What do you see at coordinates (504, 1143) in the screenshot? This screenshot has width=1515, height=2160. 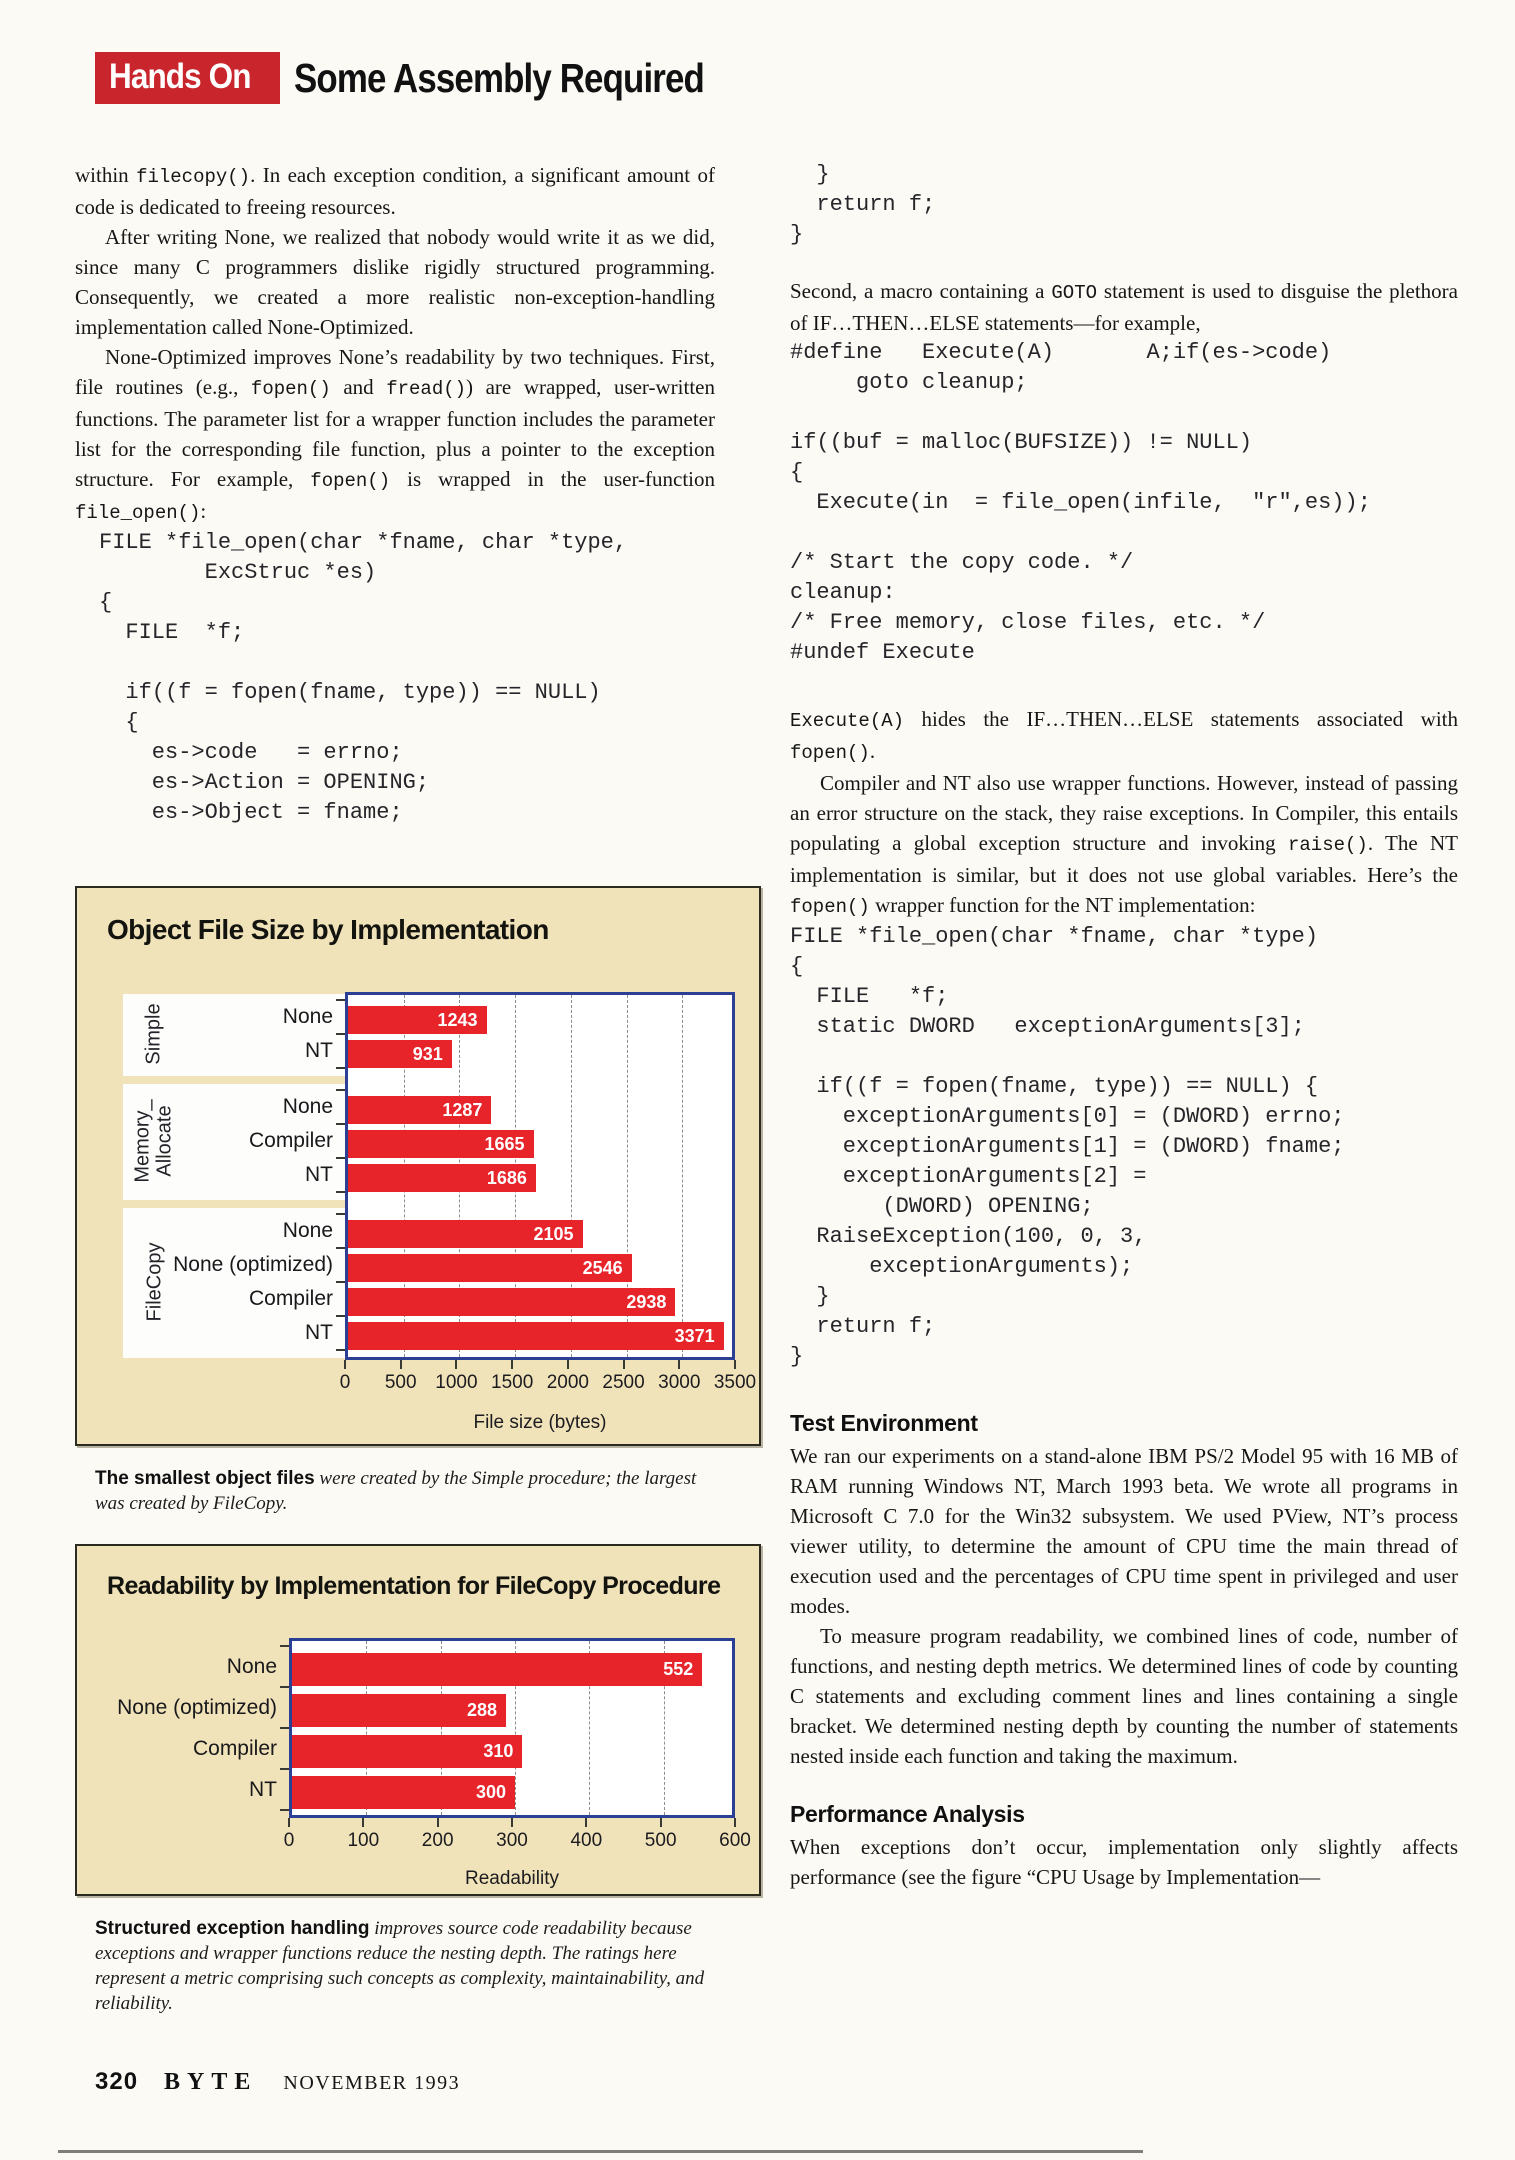 I see `bar-value-label: 1665` at bounding box center [504, 1143].